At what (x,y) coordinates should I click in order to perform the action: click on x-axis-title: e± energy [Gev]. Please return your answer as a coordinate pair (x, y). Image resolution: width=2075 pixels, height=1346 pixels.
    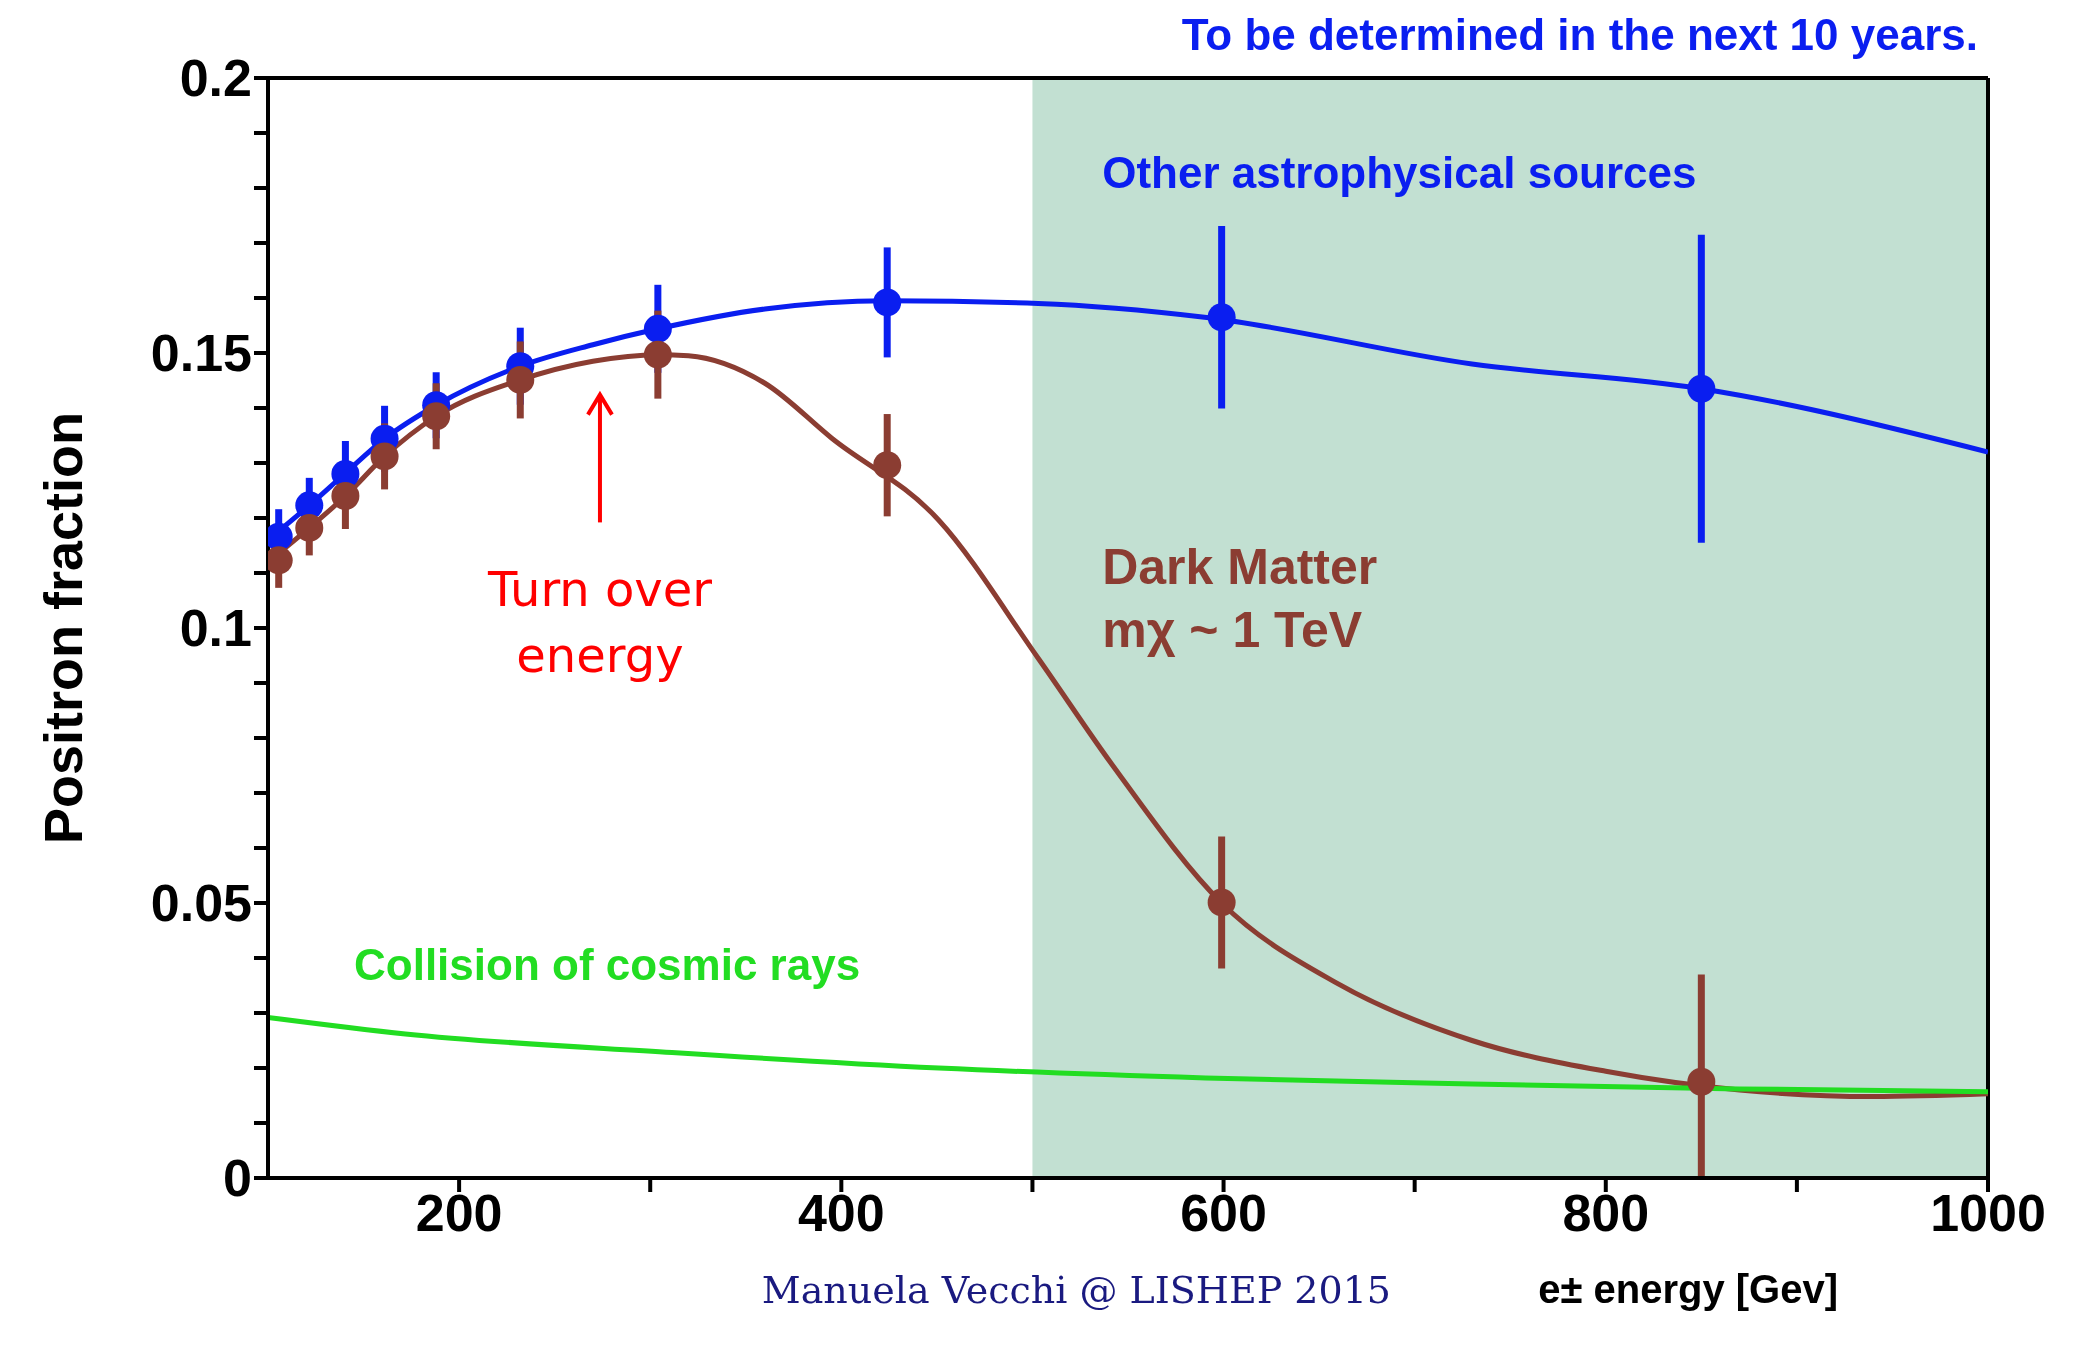
    Looking at the image, I should click on (1688, 1289).